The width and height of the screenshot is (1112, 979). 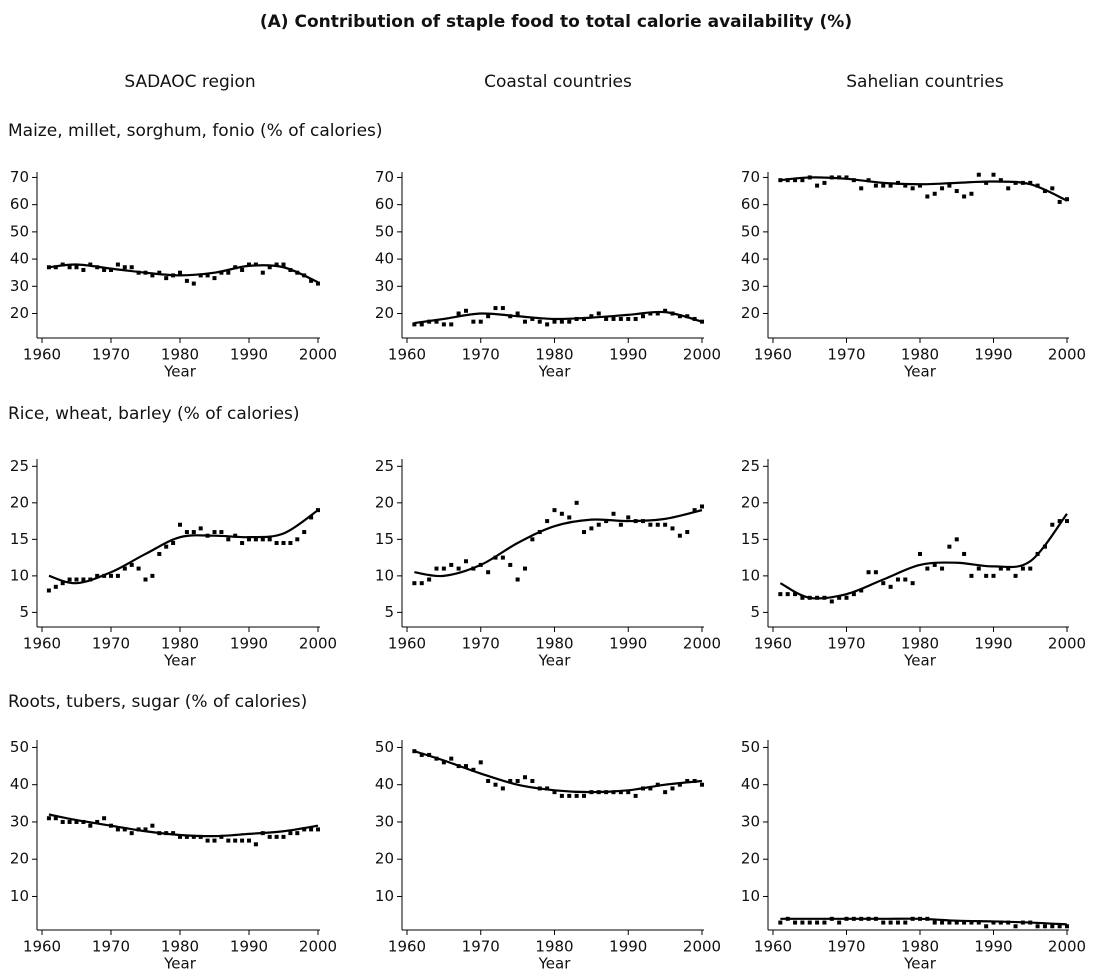 What do you see at coordinates (750, 539) in the screenshot?
I see `y-tick-label: 15` at bounding box center [750, 539].